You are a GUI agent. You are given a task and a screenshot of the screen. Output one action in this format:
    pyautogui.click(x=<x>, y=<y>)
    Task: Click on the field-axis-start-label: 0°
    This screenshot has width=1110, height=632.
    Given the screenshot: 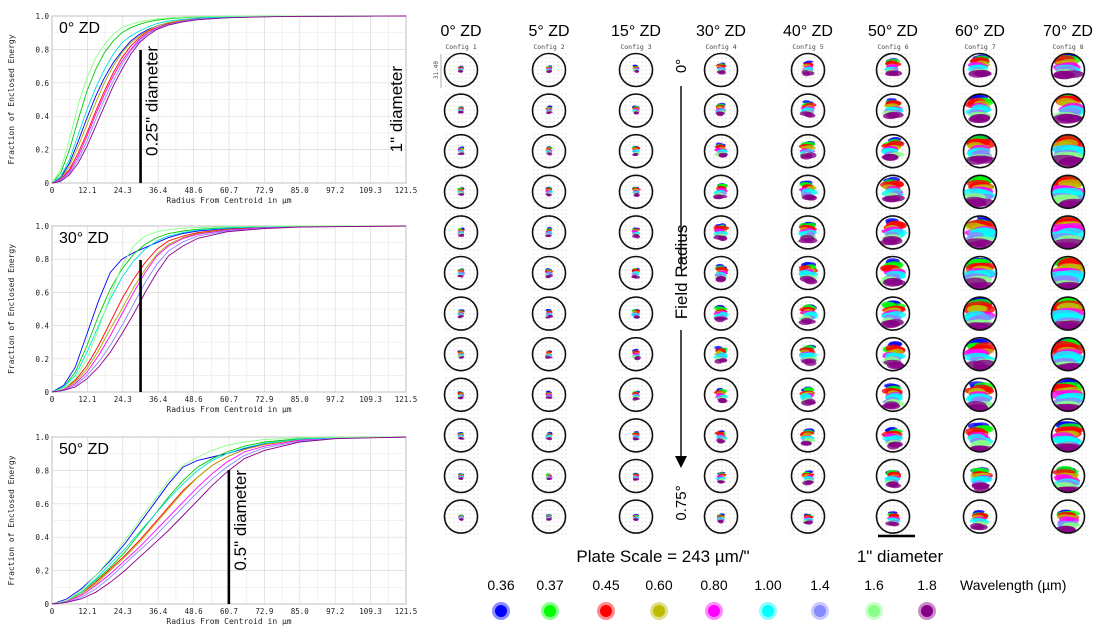 What is the action you would take?
    pyautogui.click(x=681, y=66)
    